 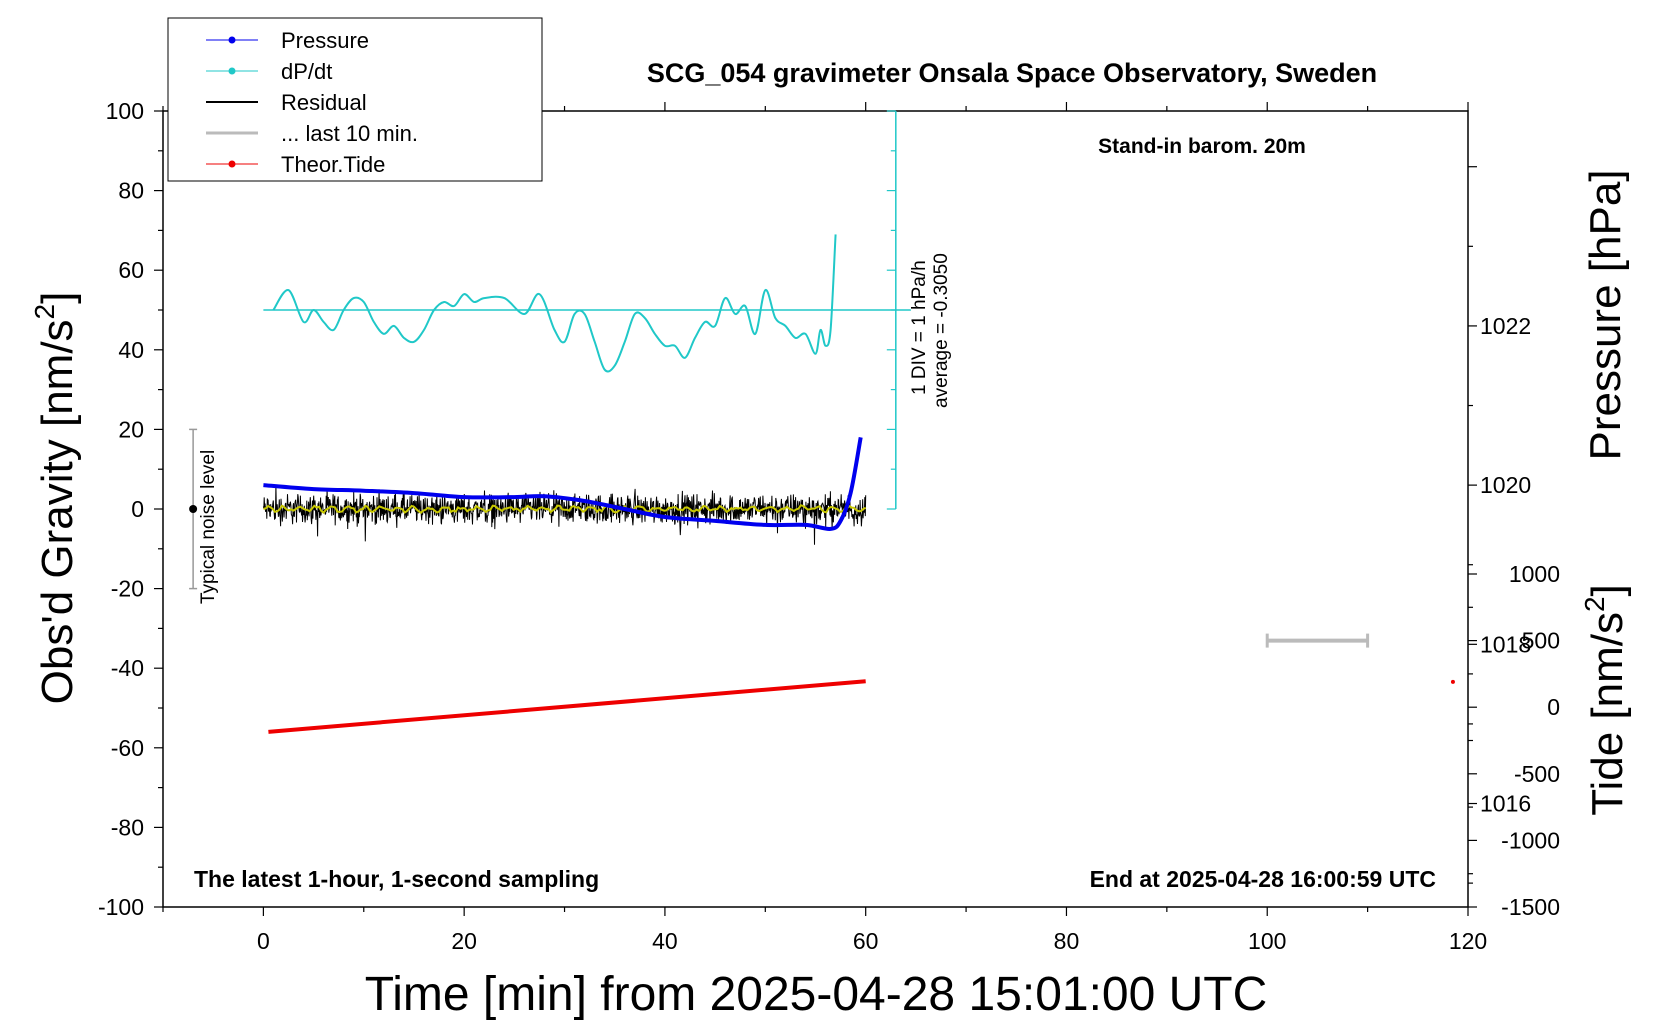 What do you see at coordinates (1534, 574) in the screenshot?
I see `tide-tick-label: 1000` at bounding box center [1534, 574].